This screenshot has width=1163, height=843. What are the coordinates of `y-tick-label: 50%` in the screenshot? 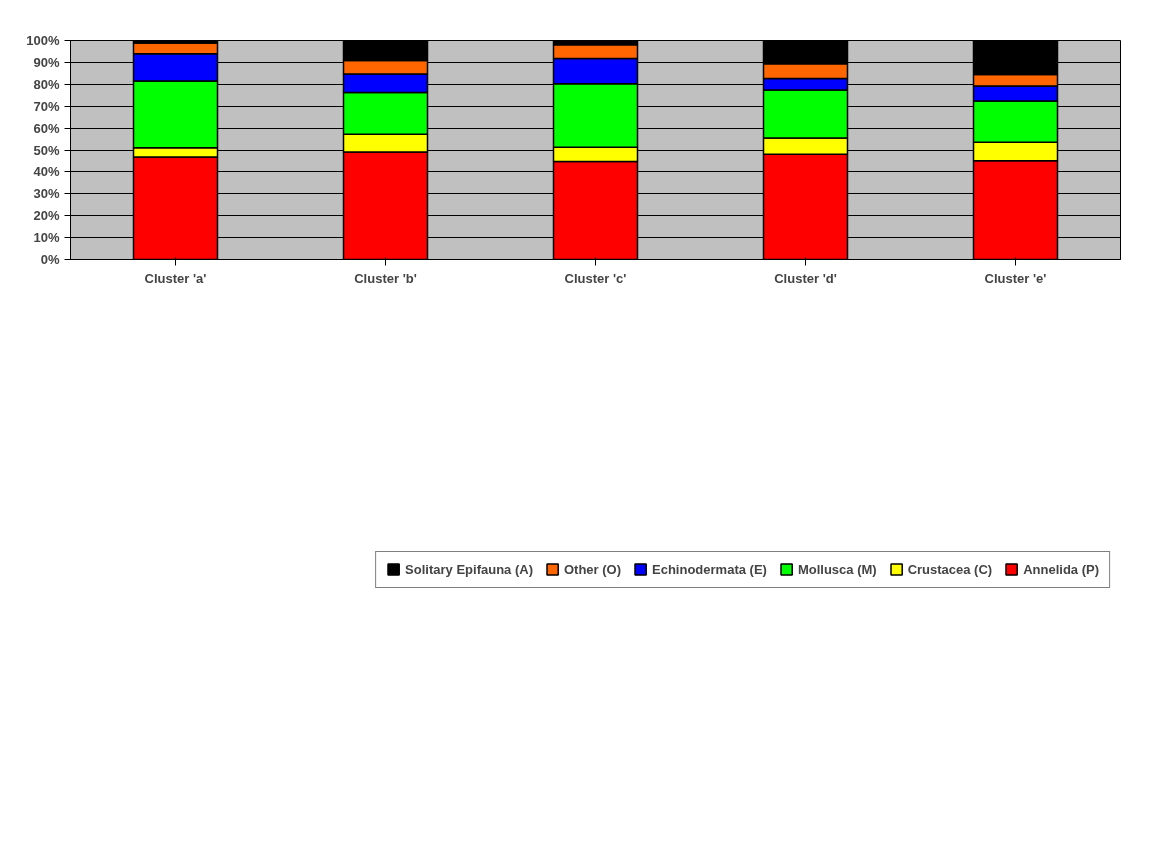 It's located at (46, 150).